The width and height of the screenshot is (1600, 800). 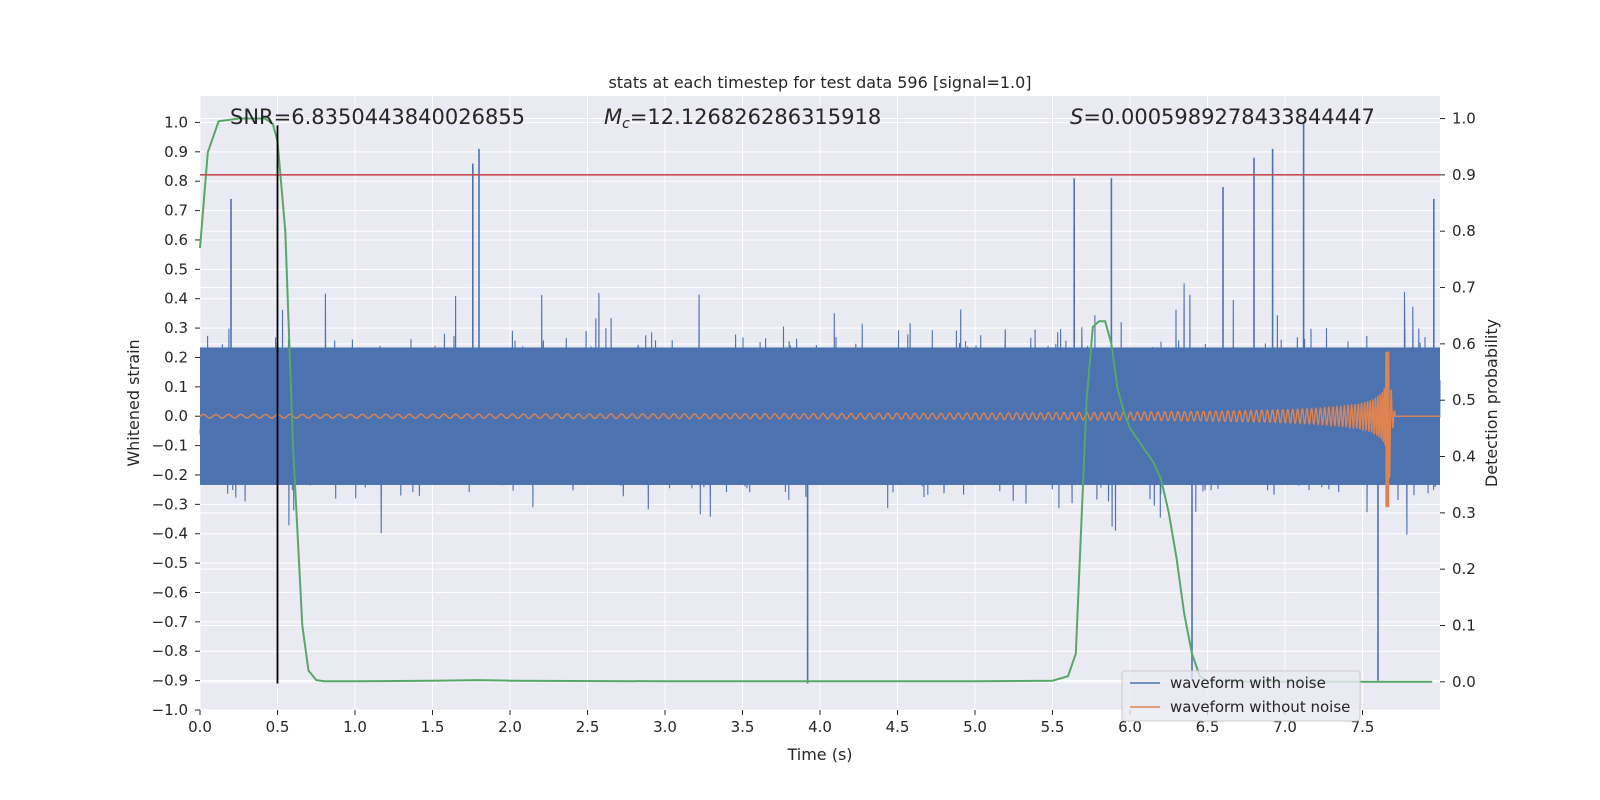 I want to click on y2-axis-label: Detection probability, so click(x=1491, y=403).